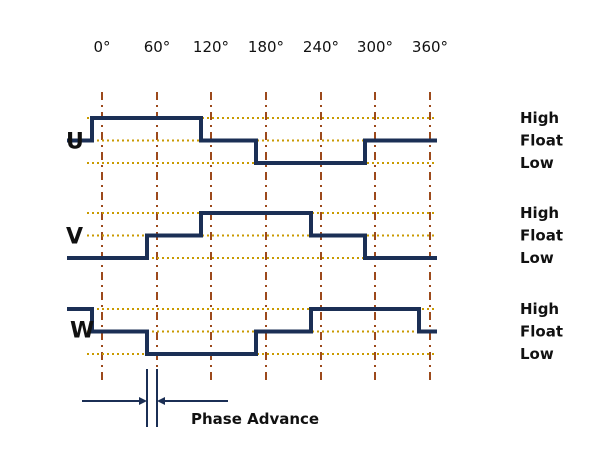 This screenshot has height=463, width=600. Describe the element at coordinates (200, 398) in the screenshot. I see `phase-advance-marker: Phase Advance` at that location.